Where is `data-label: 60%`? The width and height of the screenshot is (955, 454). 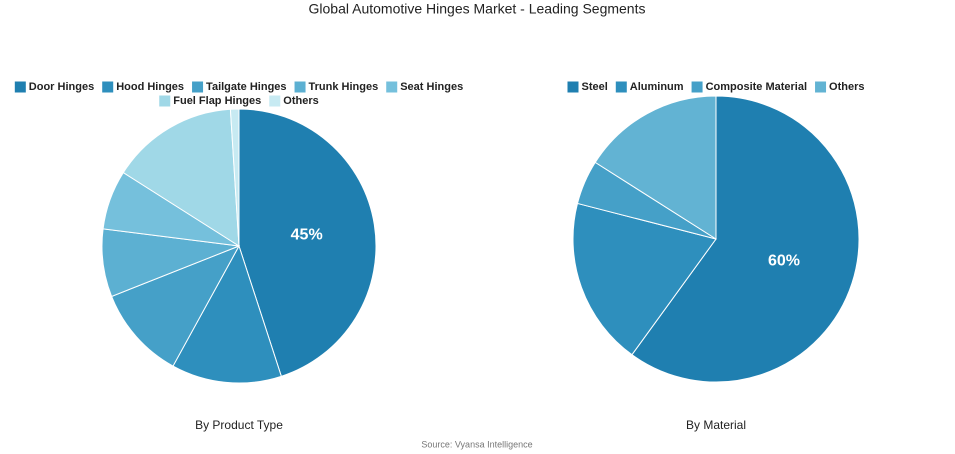 data-label: 60% is located at coordinates (784, 260).